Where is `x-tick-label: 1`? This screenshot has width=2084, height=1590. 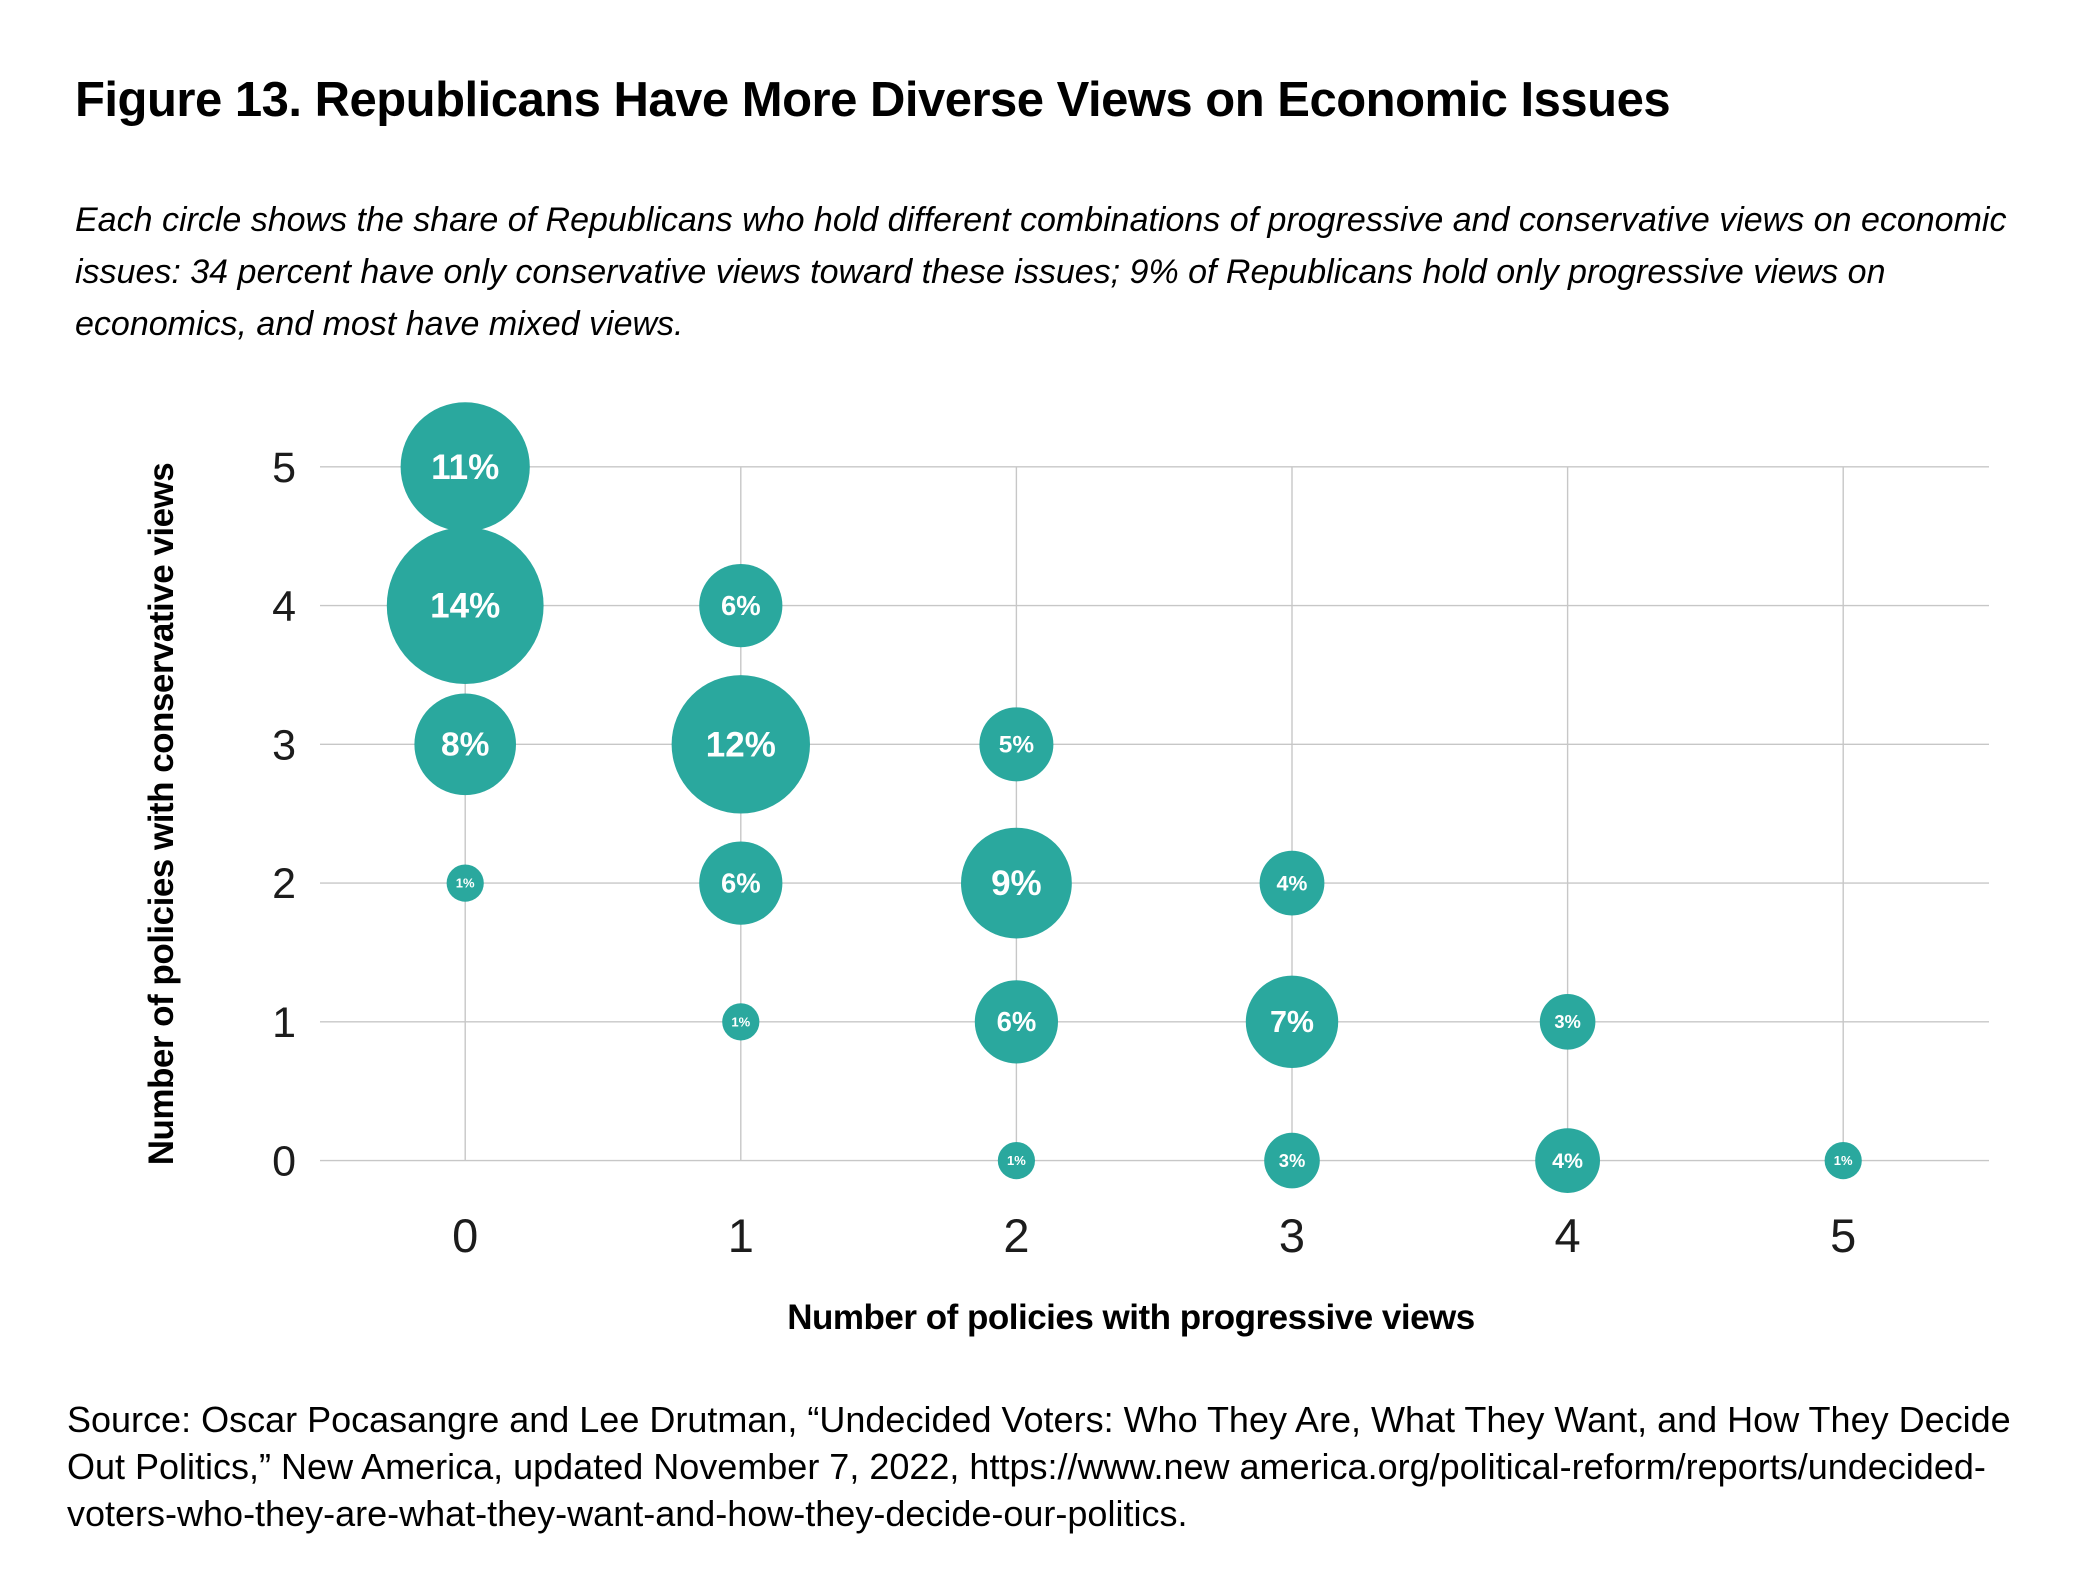
x-tick-label: 1 is located at coordinates (741, 1235).